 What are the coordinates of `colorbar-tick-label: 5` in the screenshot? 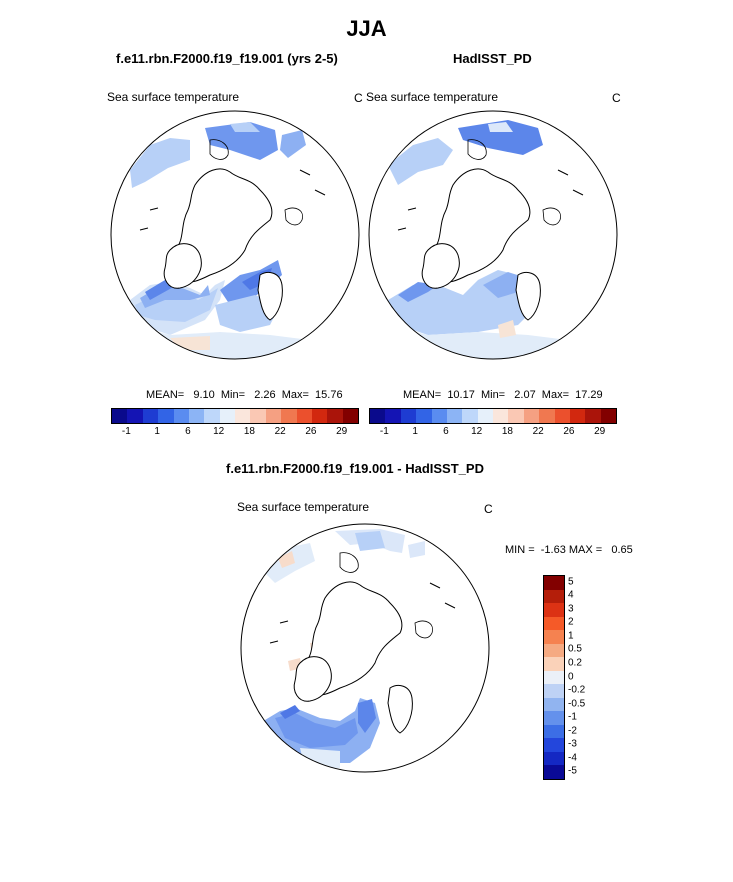 It's located at (571, 582).